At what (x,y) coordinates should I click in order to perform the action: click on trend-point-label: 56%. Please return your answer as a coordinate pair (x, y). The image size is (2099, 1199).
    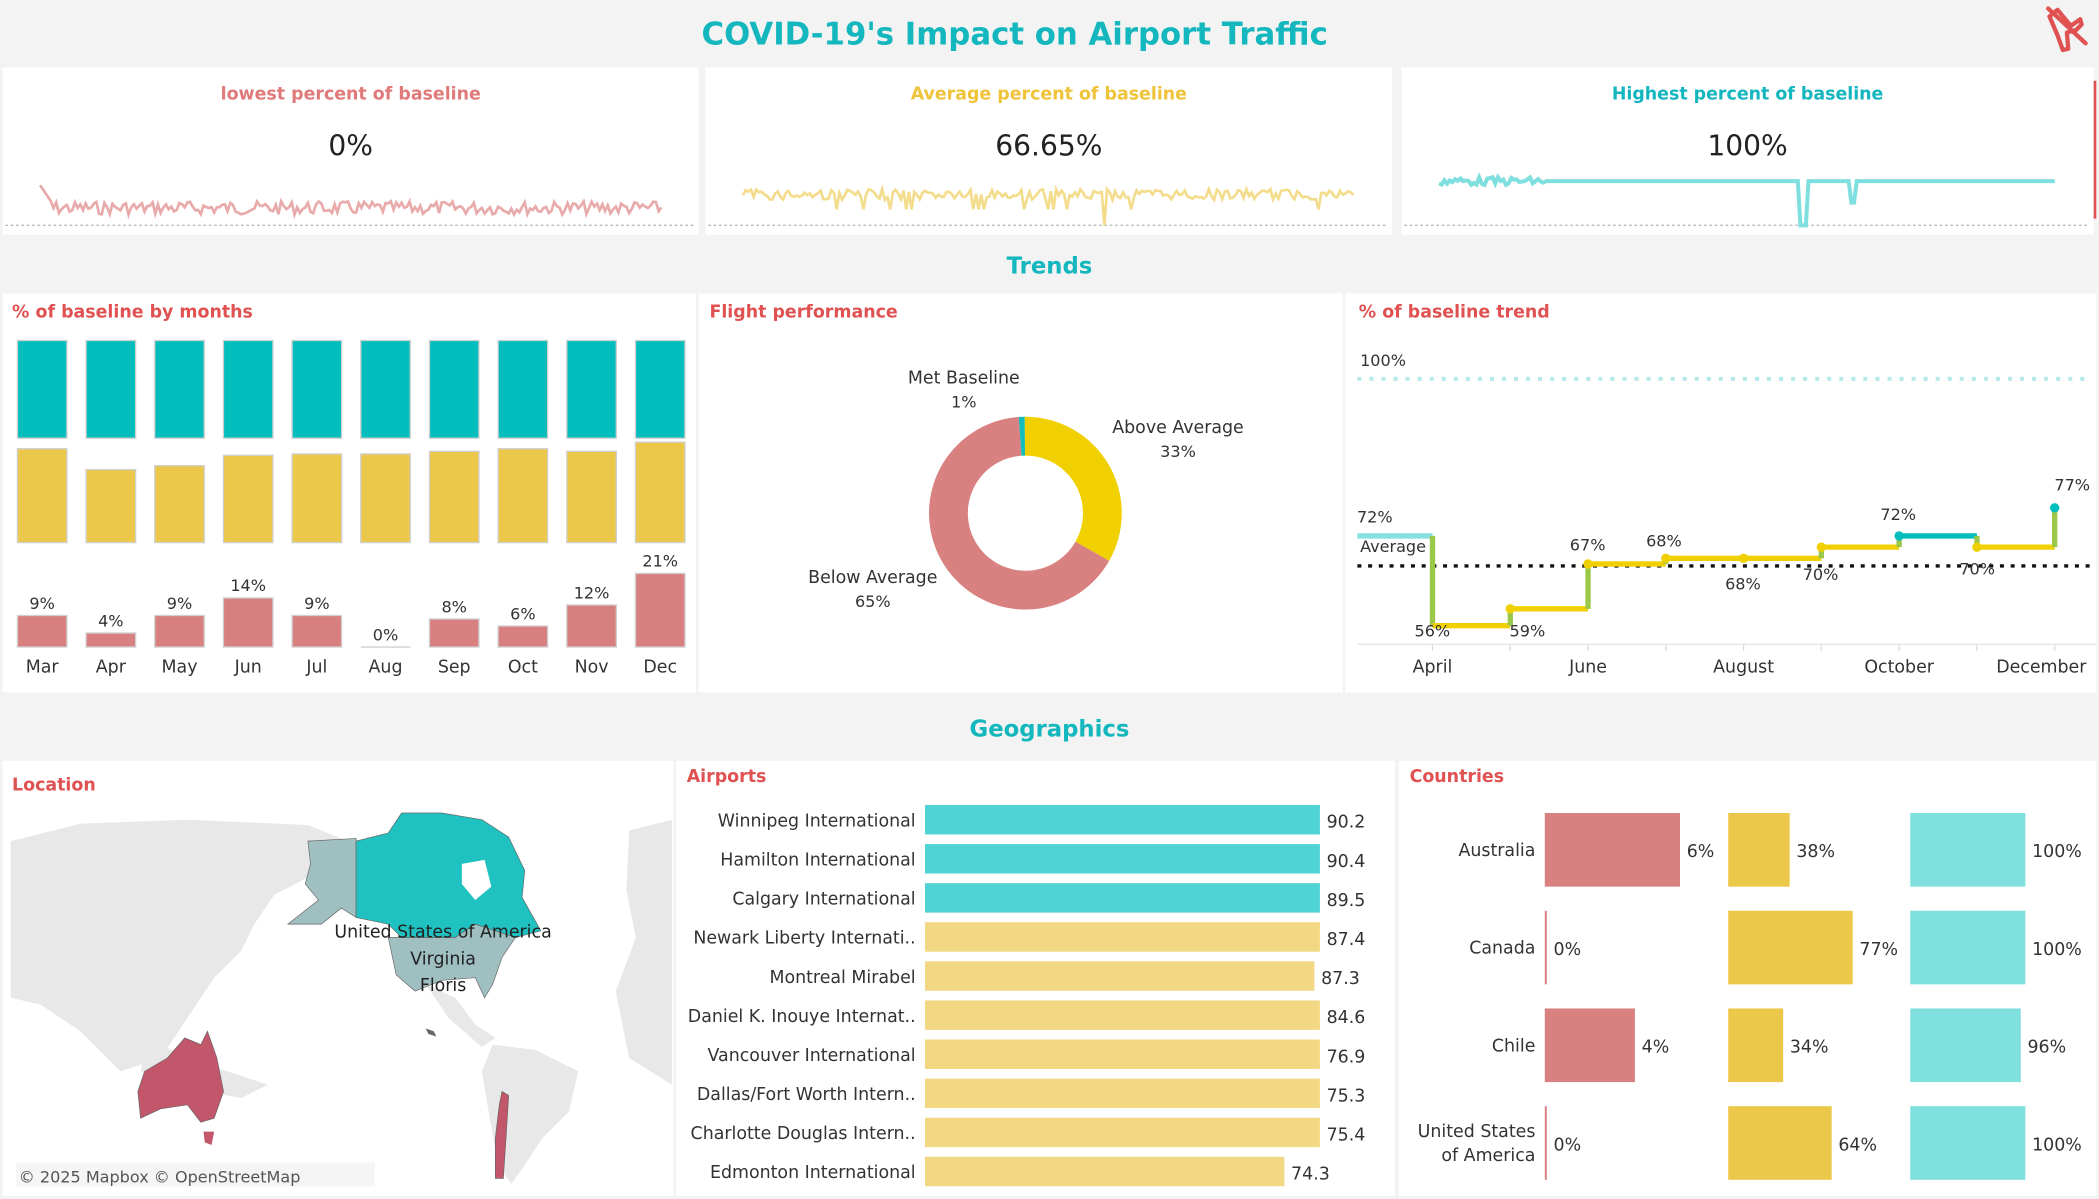
    Looking at the image, I should click on (1433, 630).